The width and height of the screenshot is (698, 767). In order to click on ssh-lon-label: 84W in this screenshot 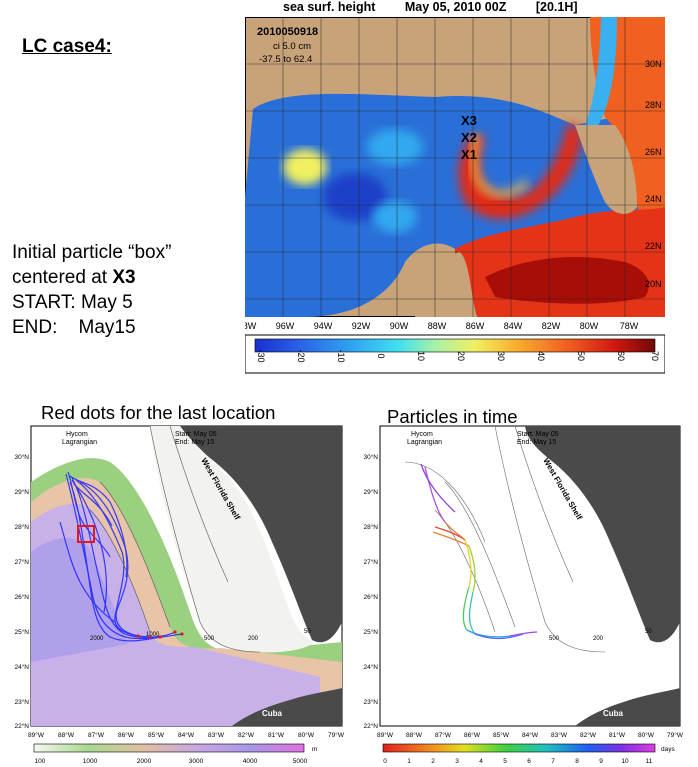, I will do `click(513, 326)`.